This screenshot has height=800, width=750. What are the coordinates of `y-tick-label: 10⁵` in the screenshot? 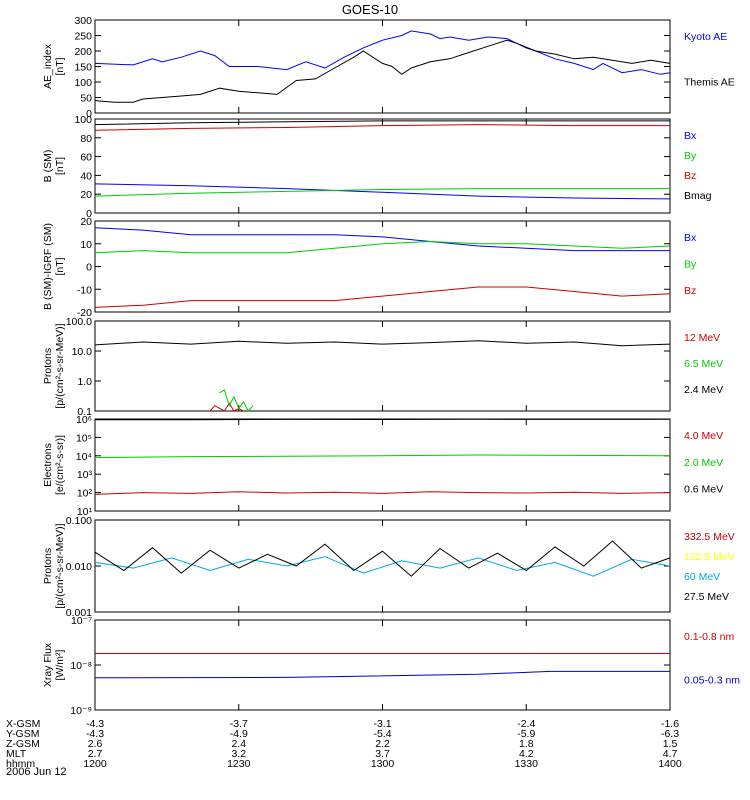 It's located at (84, 438).